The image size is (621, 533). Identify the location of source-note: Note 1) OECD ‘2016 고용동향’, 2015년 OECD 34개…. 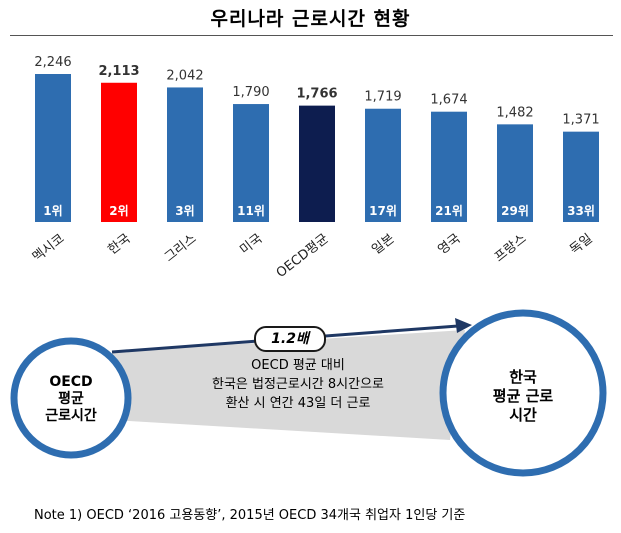
(250, 515).